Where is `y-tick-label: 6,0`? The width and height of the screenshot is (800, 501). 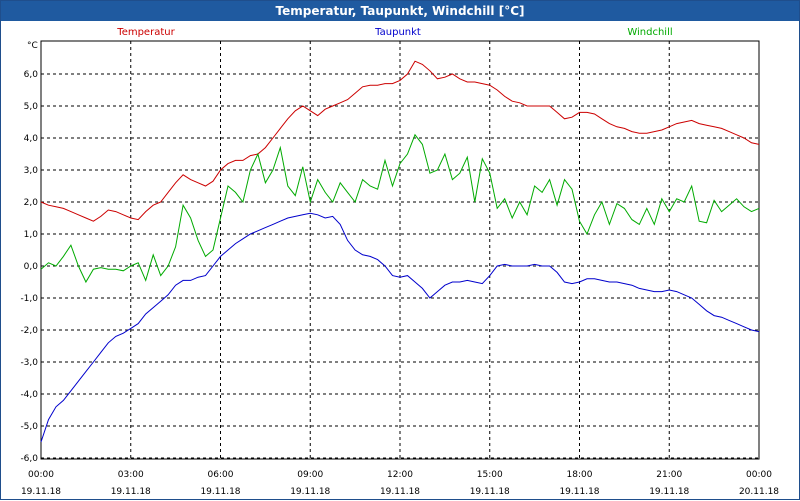
y-tick-label: 6,0 is located at coordinates (31, 75).